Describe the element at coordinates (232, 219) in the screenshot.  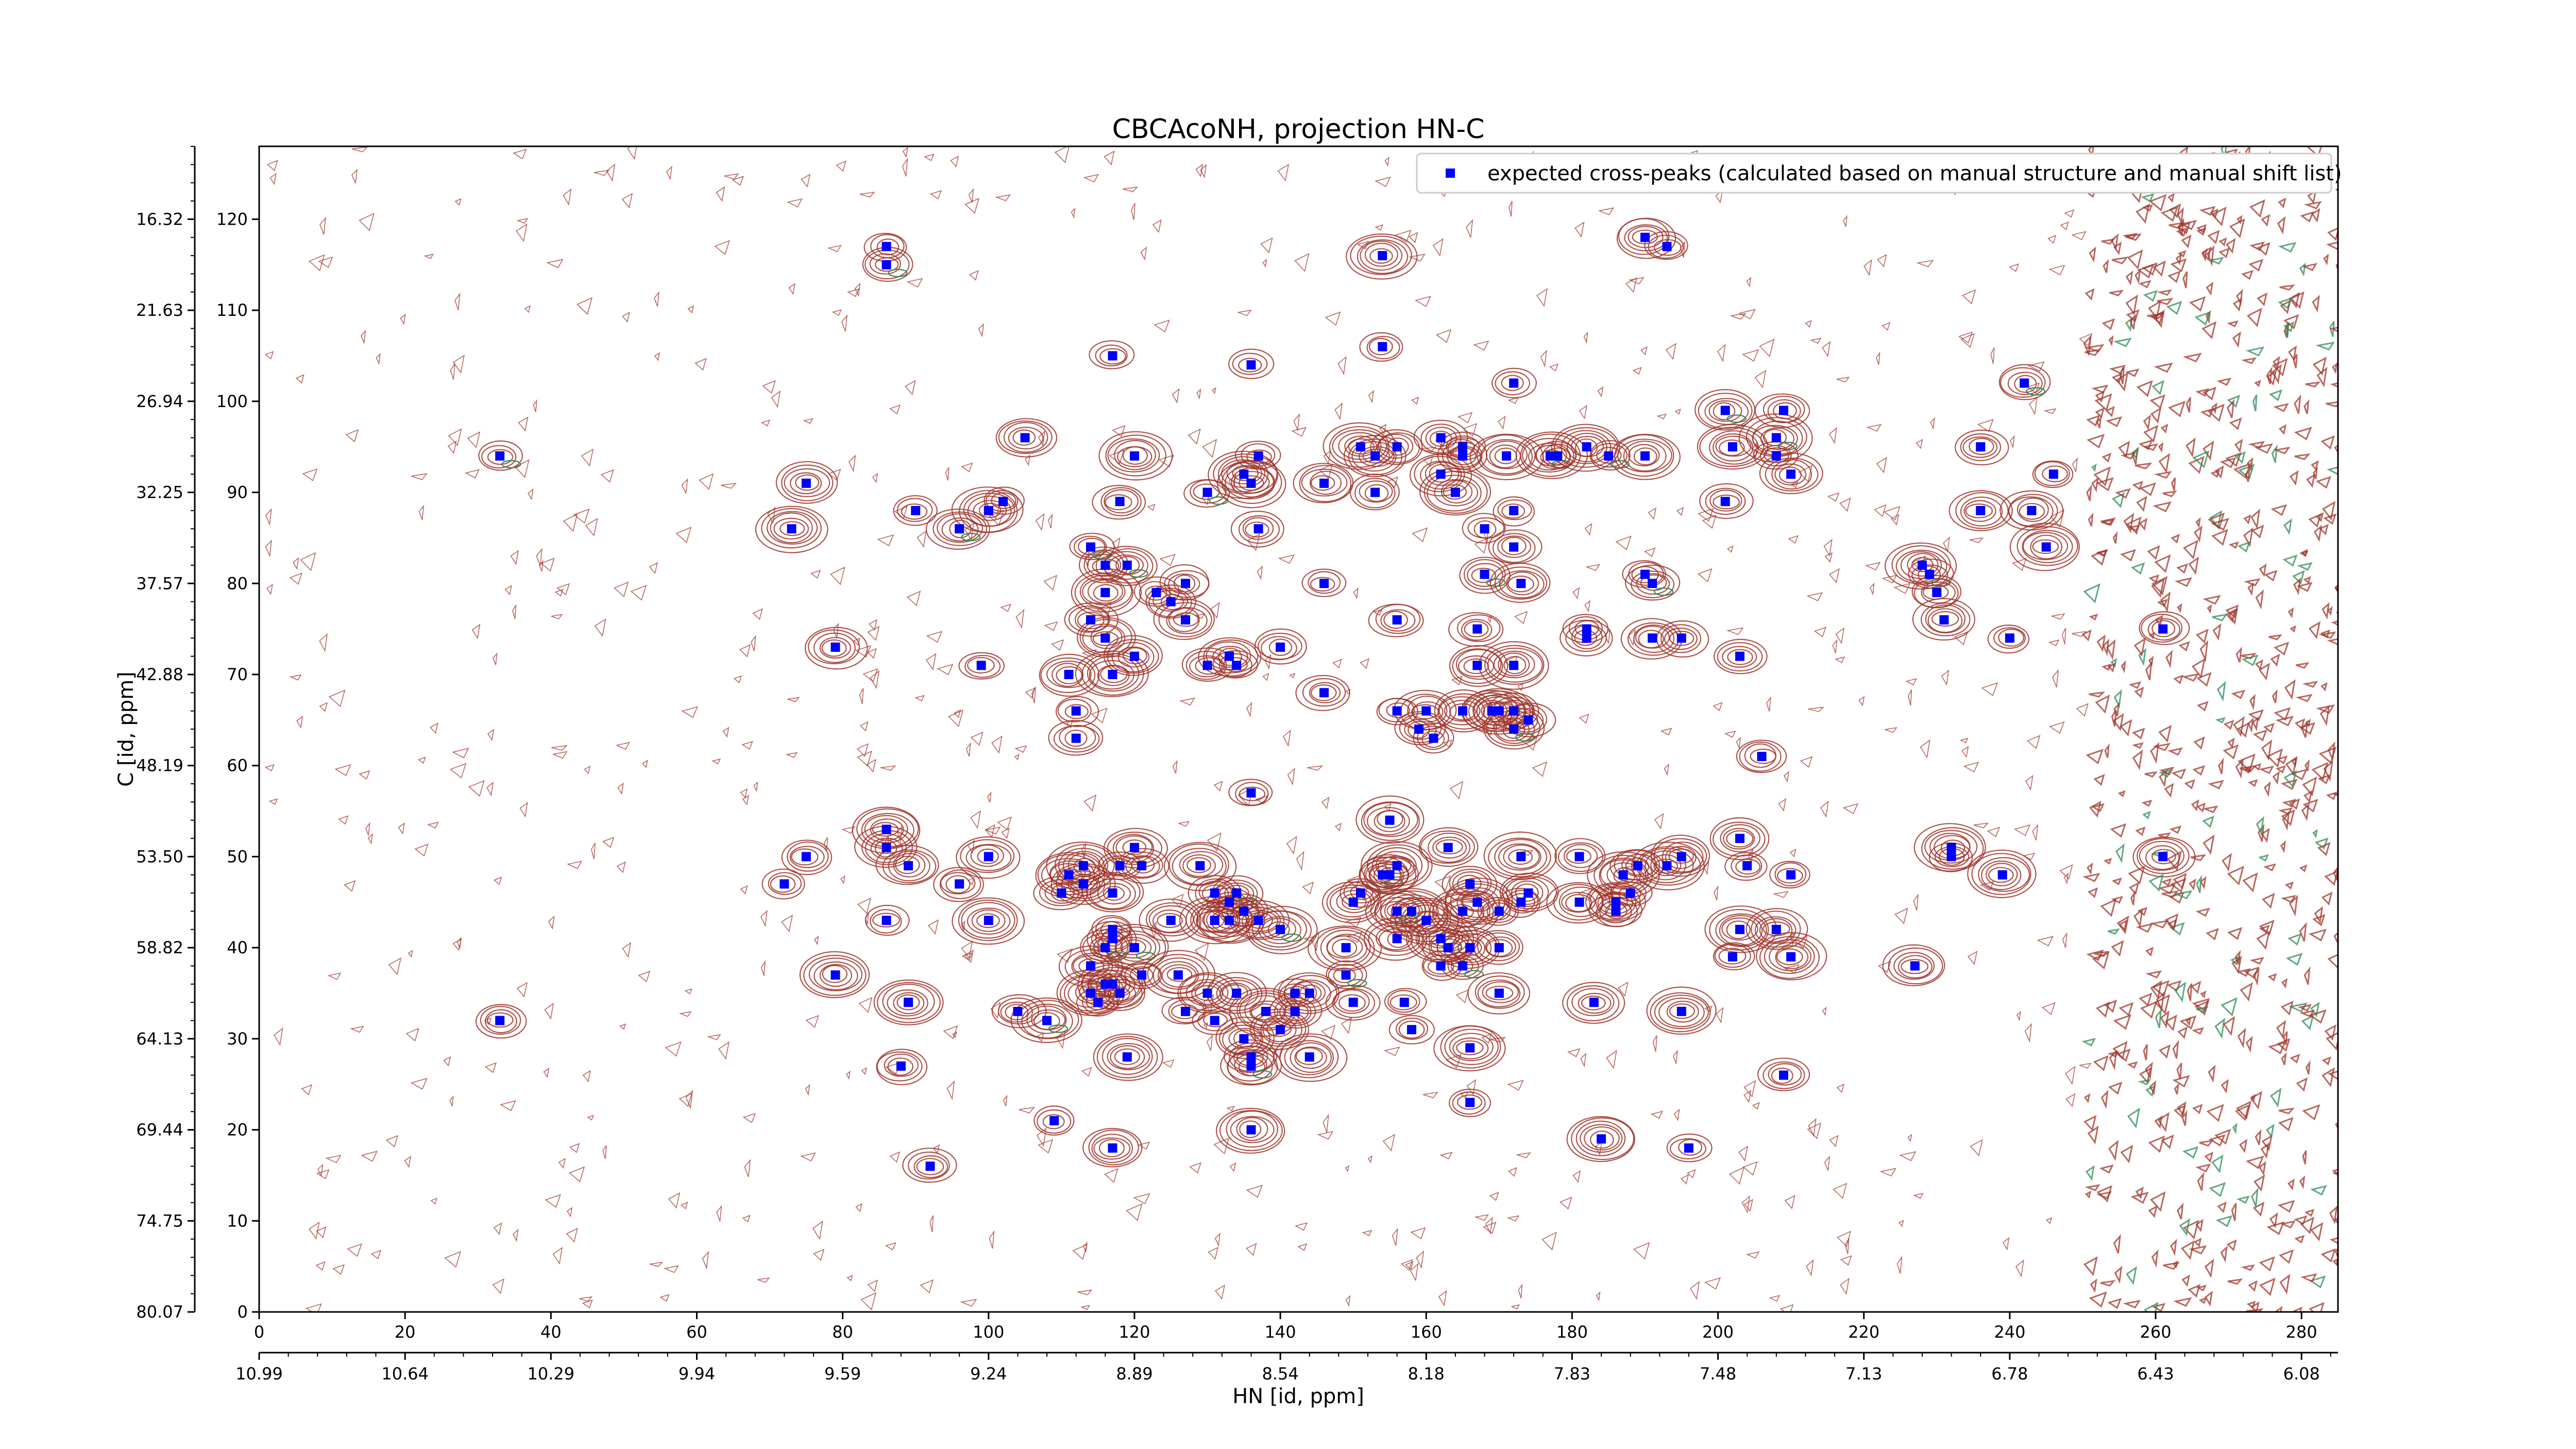
I see `y-tick-label: 120` at that location.